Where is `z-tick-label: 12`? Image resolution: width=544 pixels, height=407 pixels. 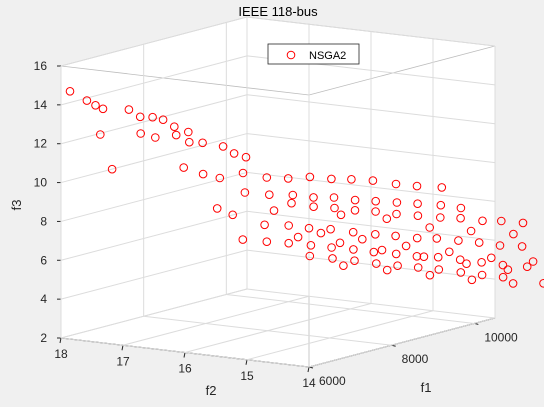 z-tick-label: 12 is located at coordinates (41, 144).